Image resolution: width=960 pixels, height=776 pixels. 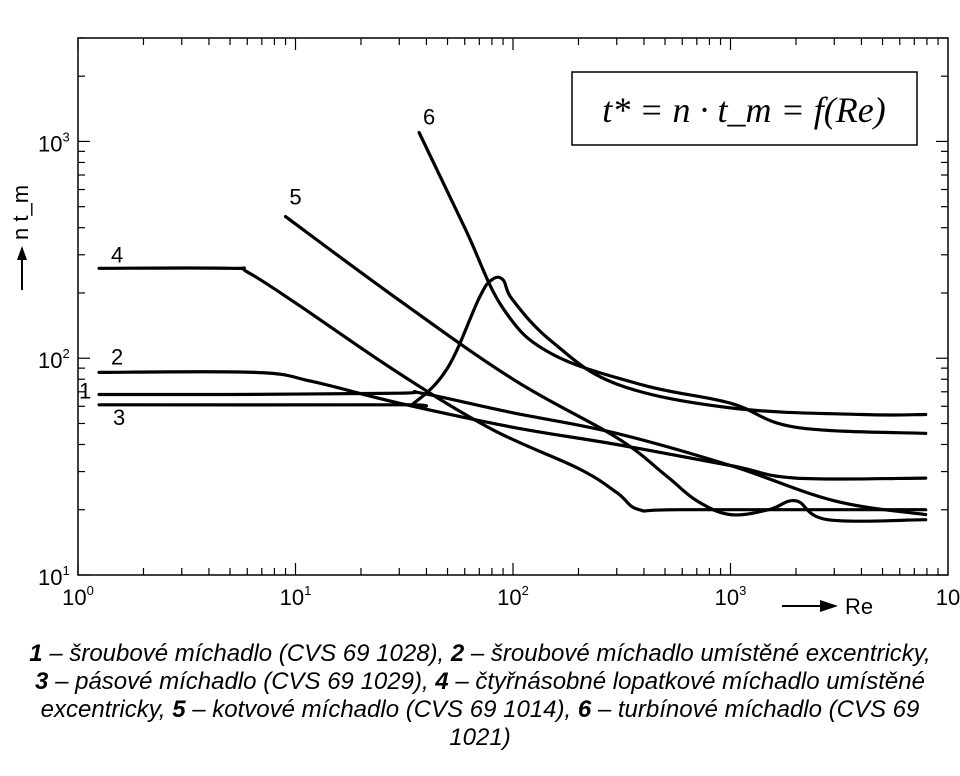 I want to click on caption-number: 4, so click(x=442, y=681).